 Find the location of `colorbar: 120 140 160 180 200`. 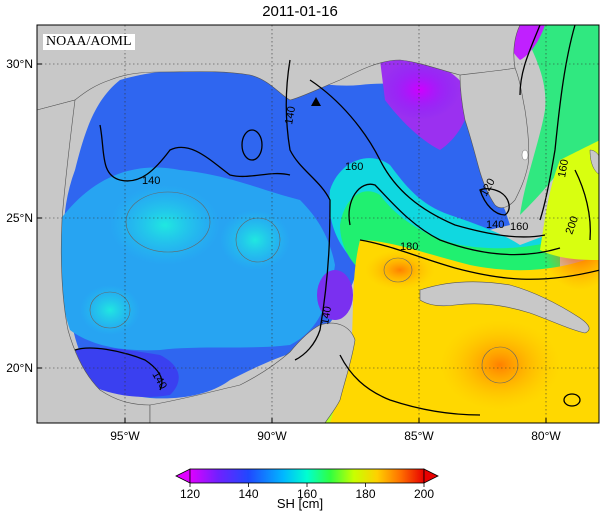

colorbar: 120 140 160 180 200 is located at coordinates (307, 484).